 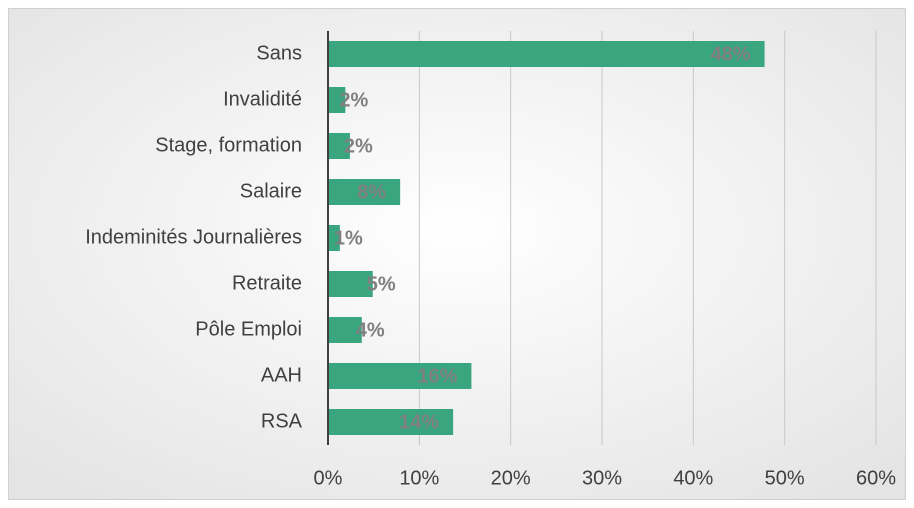 What do you see at coordinates (282, 421) in the screenshot?
I see `y-tick-label: RSA` at bounding box center [282, 421].